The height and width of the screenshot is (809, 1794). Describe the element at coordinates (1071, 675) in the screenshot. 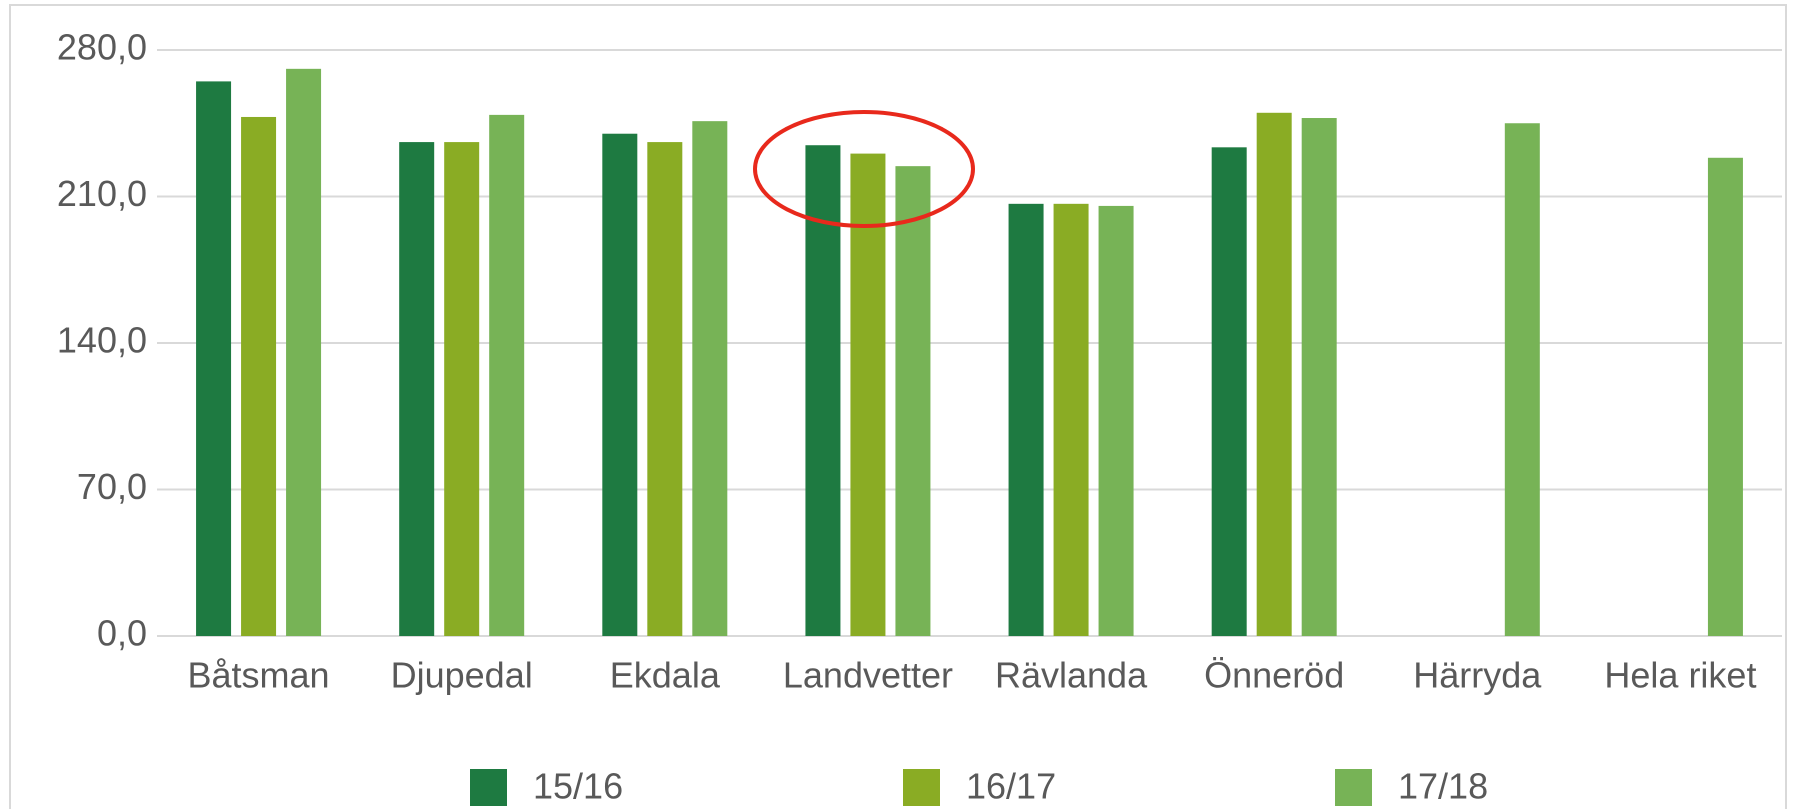

I see `x-tick-label: Rävlanda` at that location.